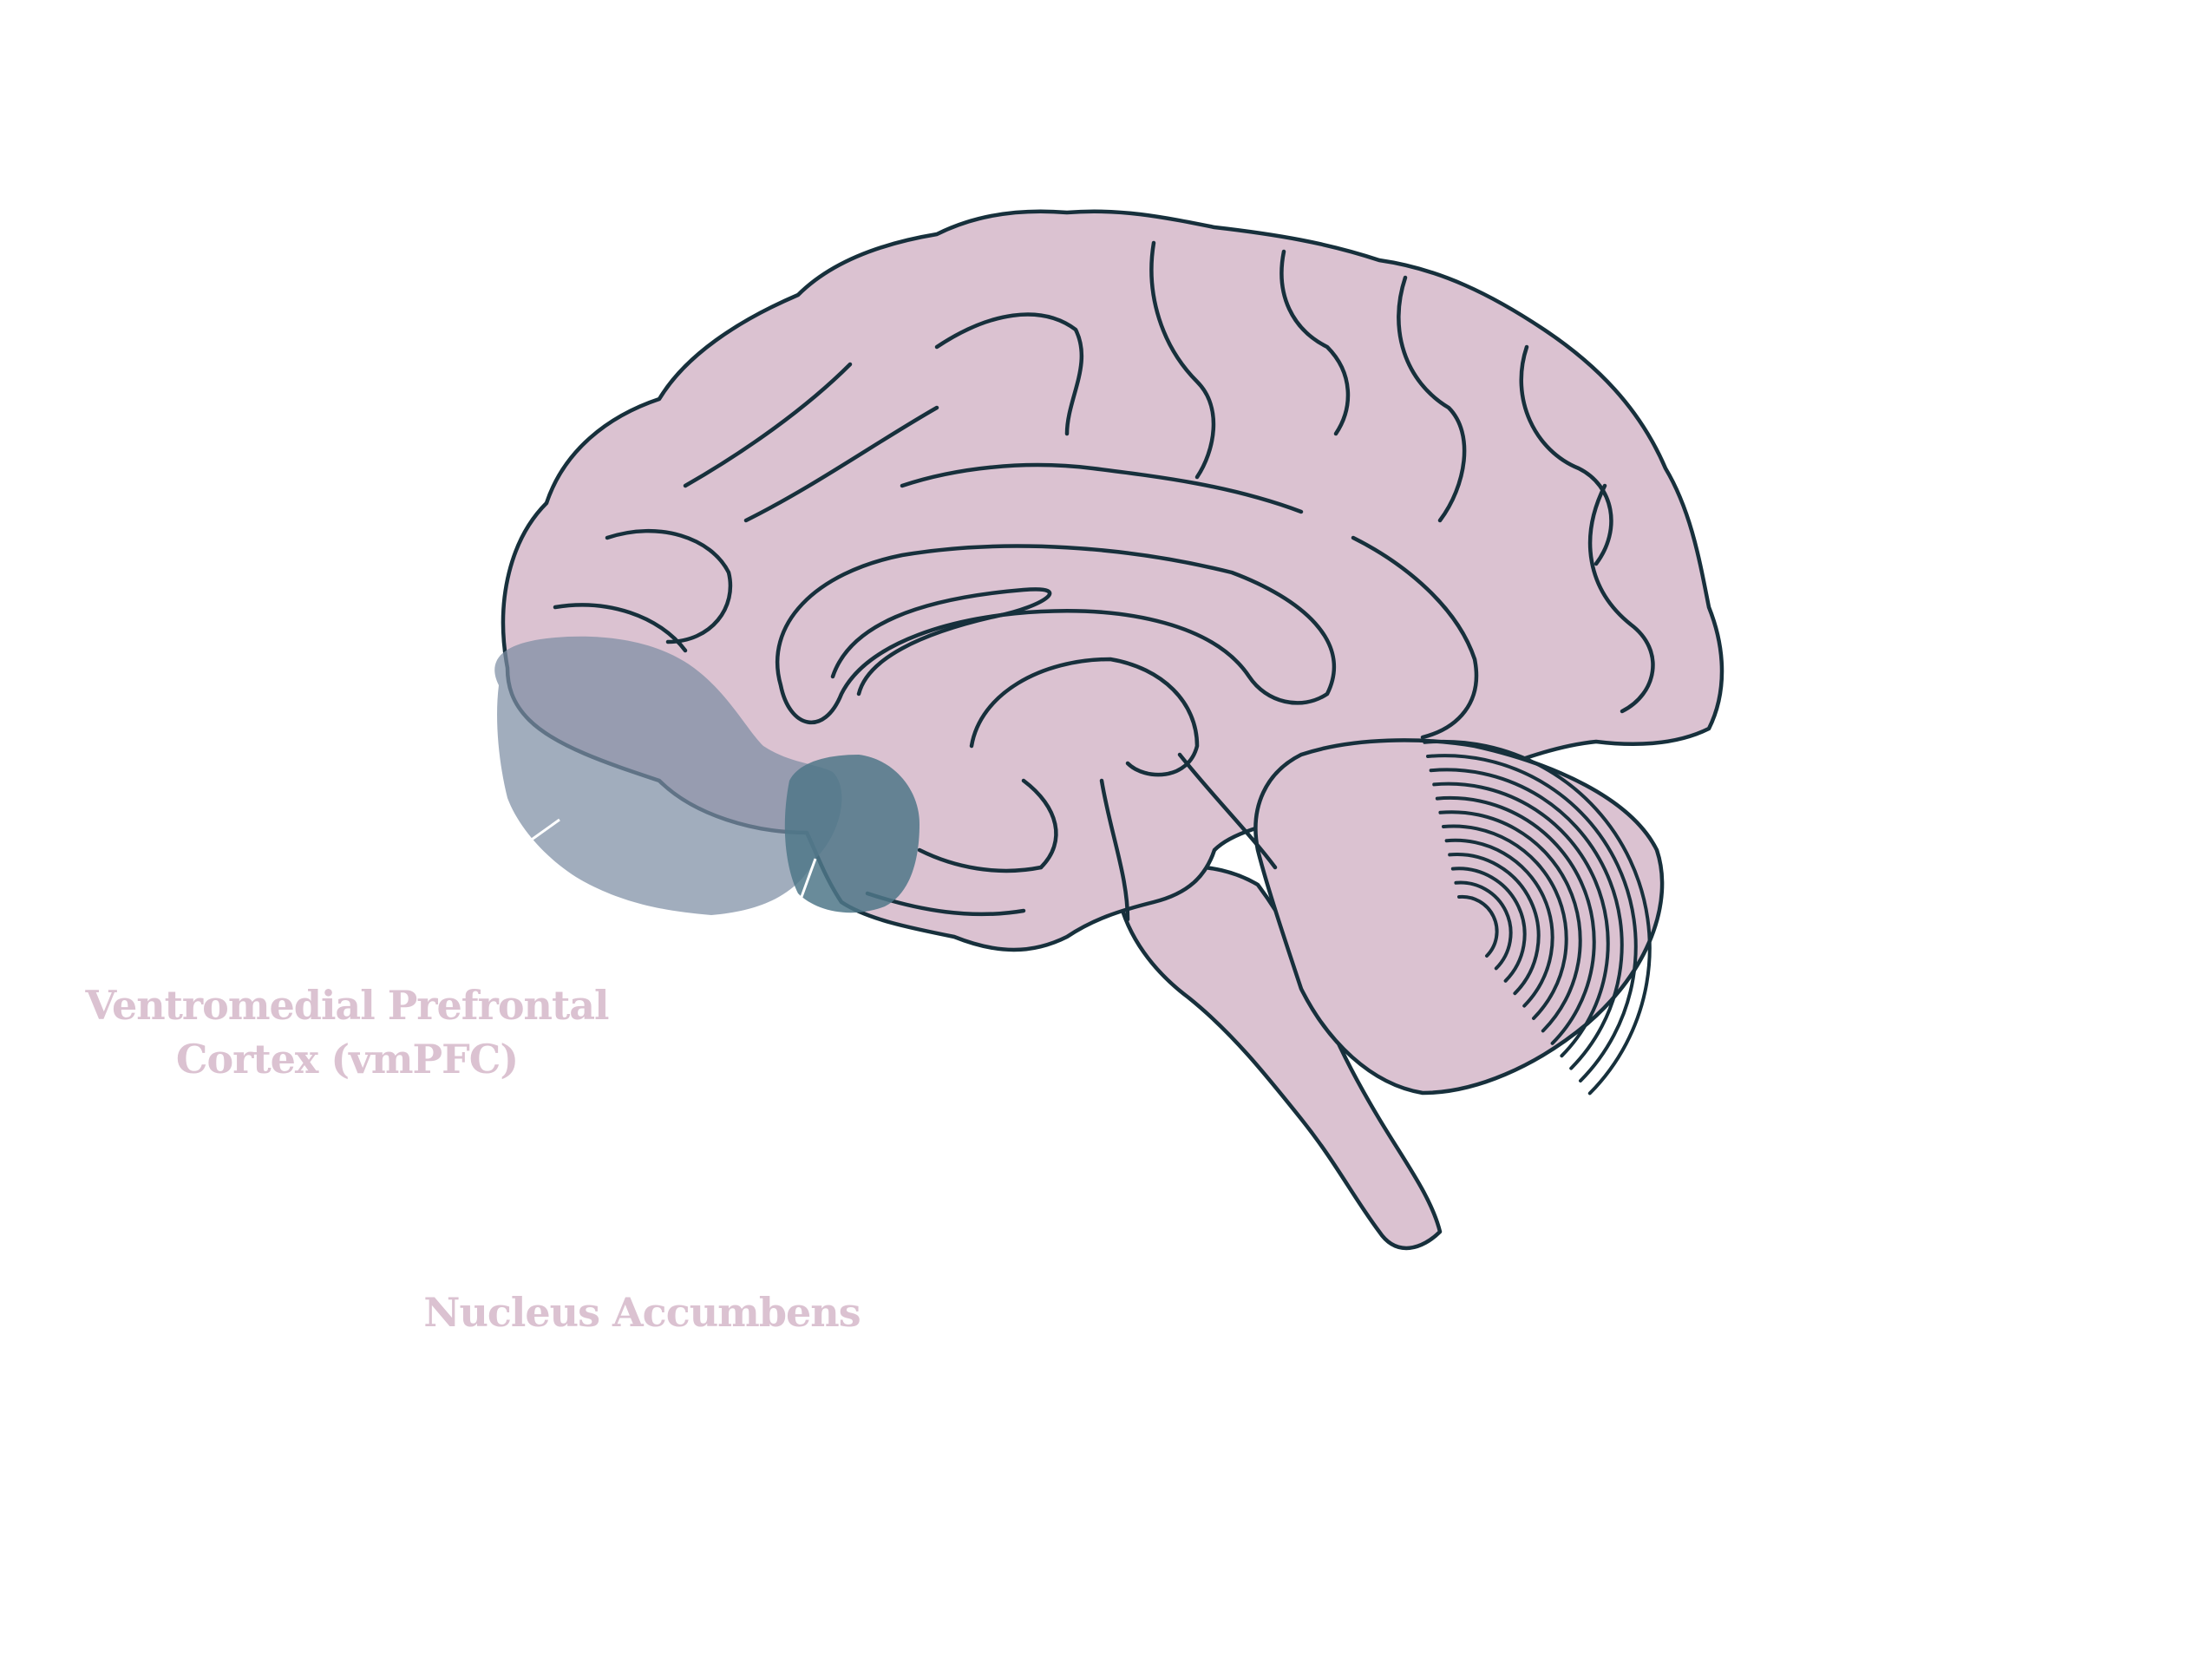  What do you see at coordinates (668, 775) in the screenshot?
I see `vmpfc-highlight` at bounding box center [668, 775].